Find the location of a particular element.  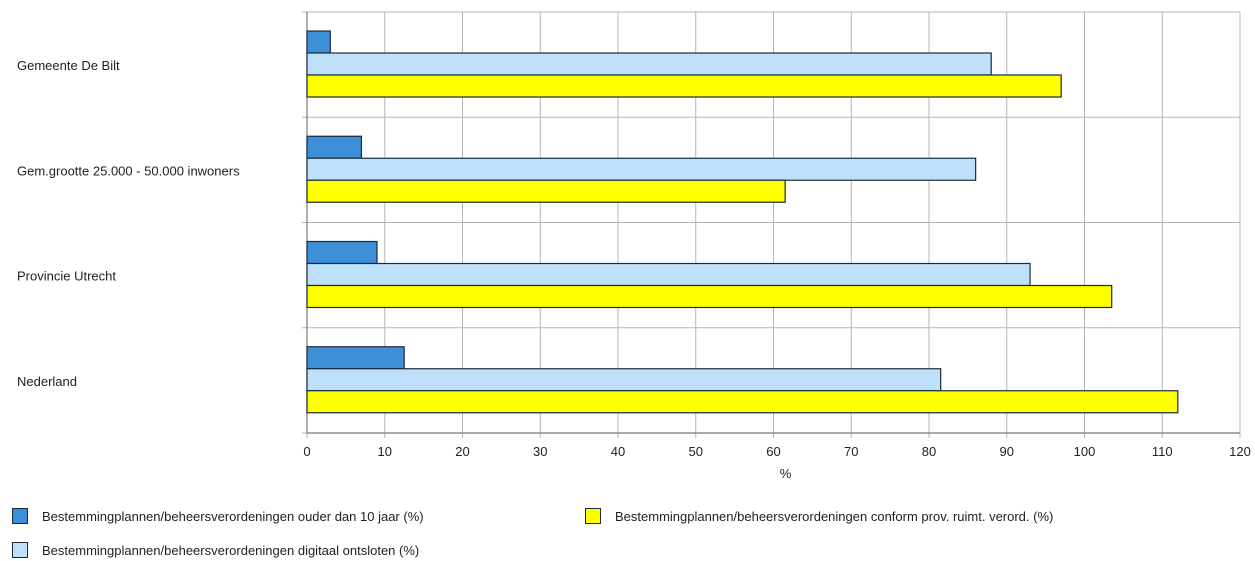

x-axis-title: % is located at coordinates (786, 473).